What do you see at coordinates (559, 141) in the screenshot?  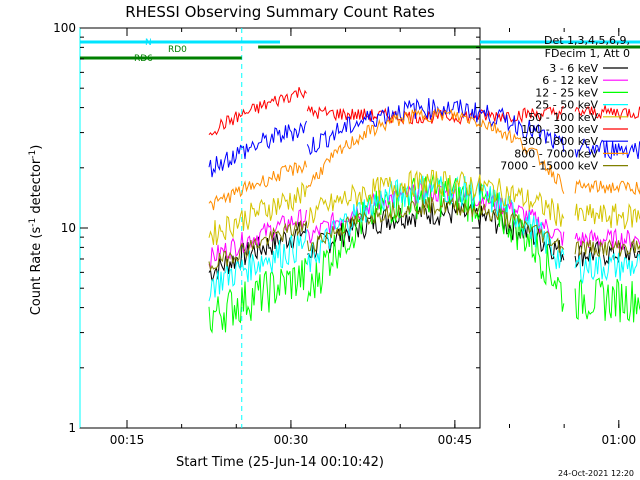 I see `legend-label-s7: 300 - 800 keV` at bounding box center [559, 141].